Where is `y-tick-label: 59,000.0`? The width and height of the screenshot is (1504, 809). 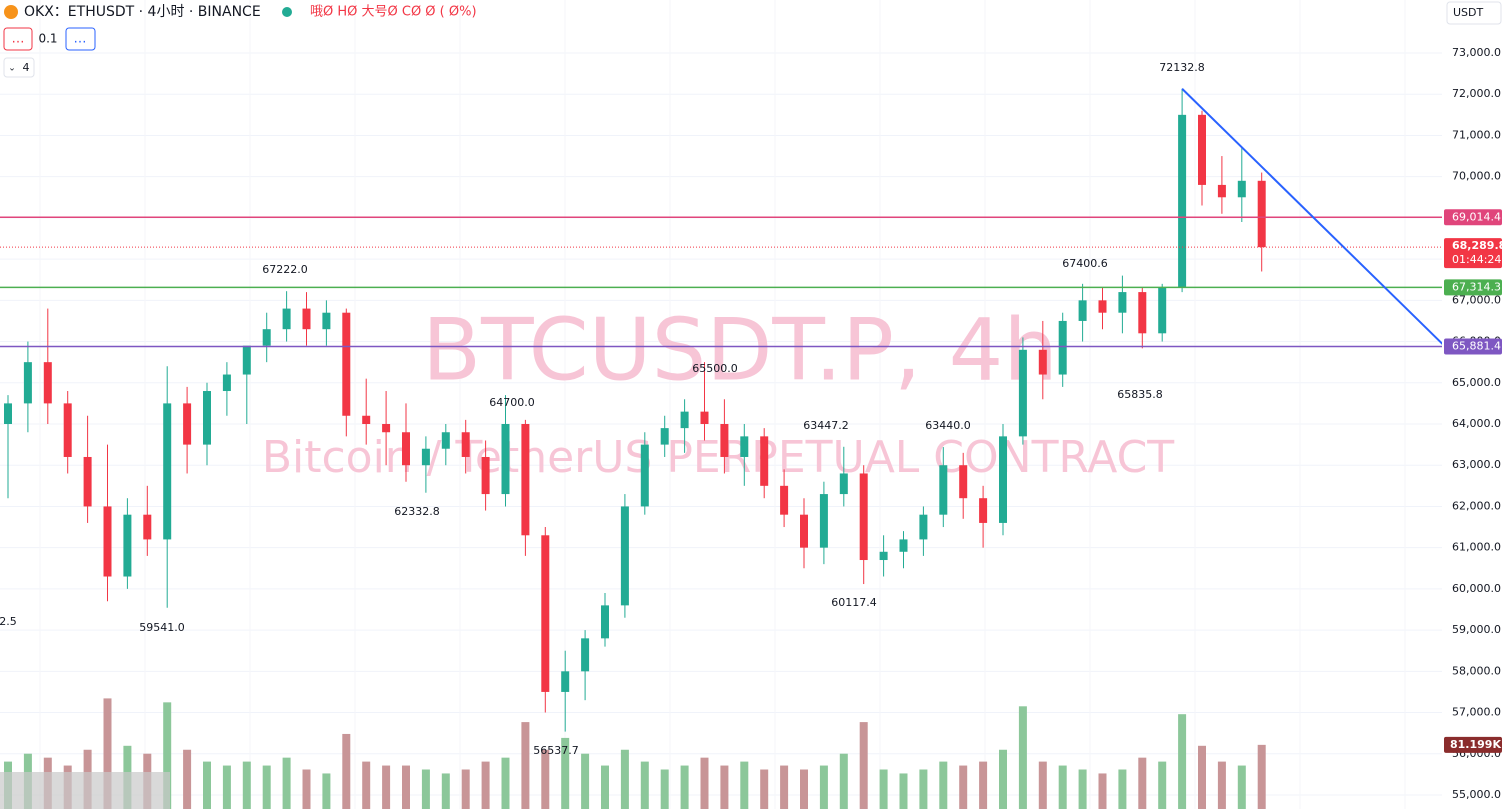 y-tick-label: 59,000.0 is located at coordinates (1476, 629).